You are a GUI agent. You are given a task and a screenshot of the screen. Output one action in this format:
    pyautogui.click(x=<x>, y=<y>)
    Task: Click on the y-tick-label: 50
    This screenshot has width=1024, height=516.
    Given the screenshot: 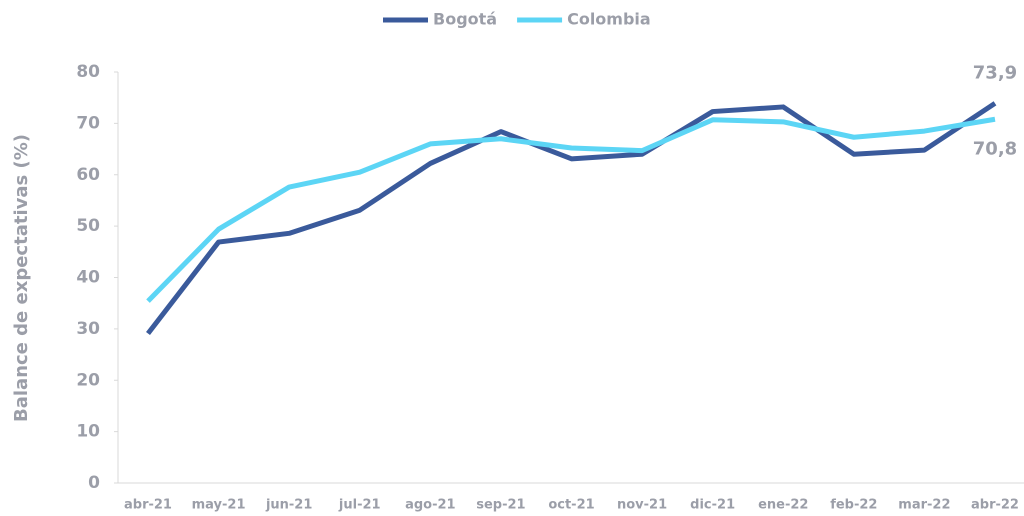 What is the action you would take?
    pyautogui.click(x=88, y=226)
    